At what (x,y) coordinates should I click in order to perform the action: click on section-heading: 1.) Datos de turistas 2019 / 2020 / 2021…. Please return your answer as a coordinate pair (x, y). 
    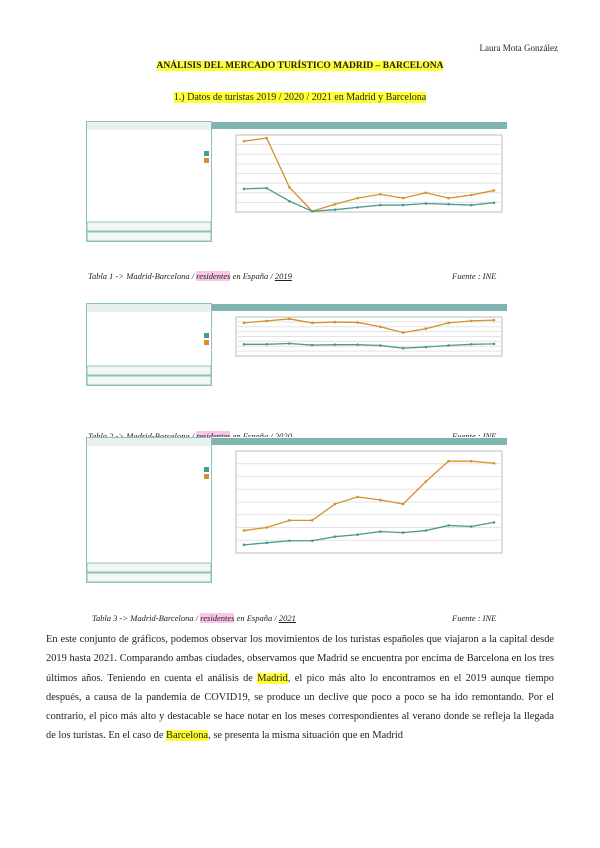
    Looking at the image, I should click on (300, 97).